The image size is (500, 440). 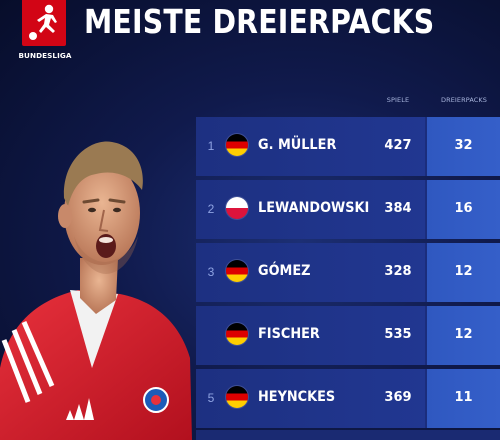 I want to click on table-row: FISCHER 535 12, so click(x=348, y=335).